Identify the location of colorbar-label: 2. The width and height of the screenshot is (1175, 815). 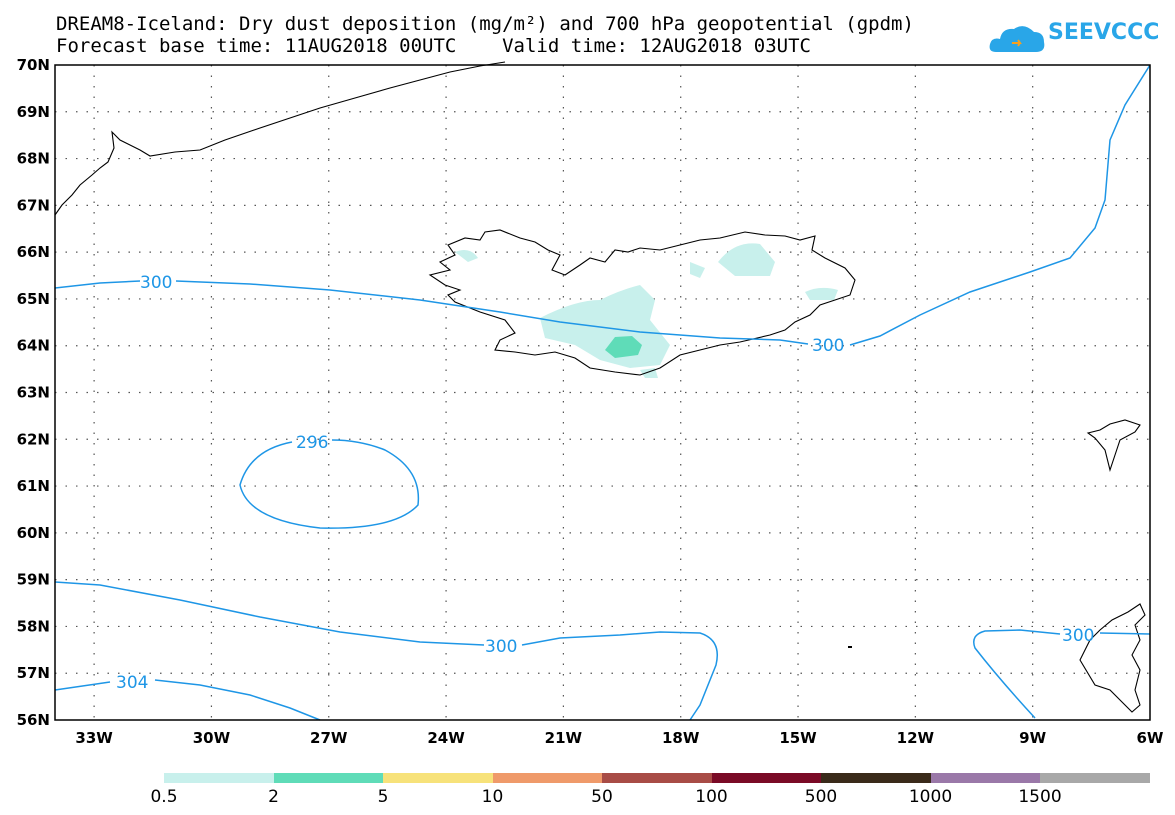
(273, 797).